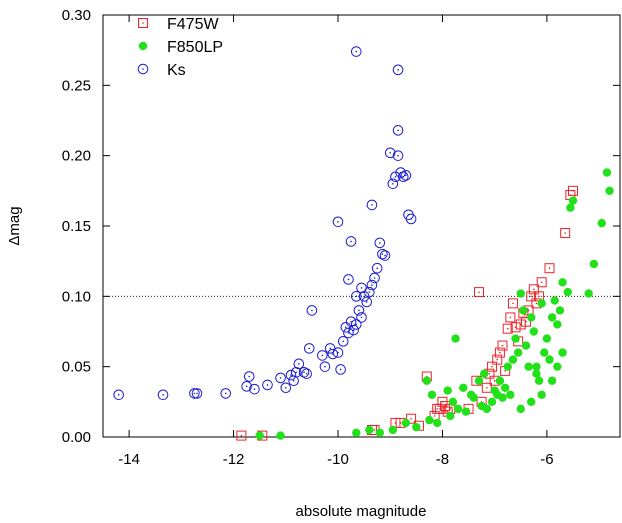 This screenshot has height=523, width=622. What do you see at coordinates (234, 459) in the screenshot?
I see `x-tick-label: -12` at bounding box center [234, 459].